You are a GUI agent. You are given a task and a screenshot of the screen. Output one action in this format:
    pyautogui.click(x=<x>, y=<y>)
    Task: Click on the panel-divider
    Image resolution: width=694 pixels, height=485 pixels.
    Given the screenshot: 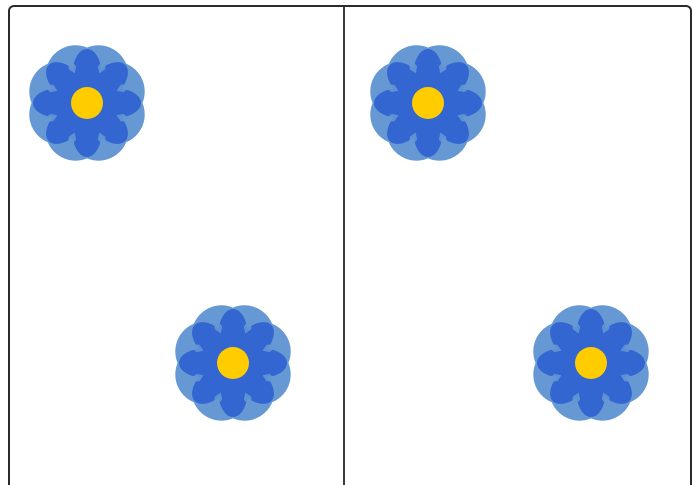 What is the action you would take?
    pyautogui.click(x=344, y=246)
    